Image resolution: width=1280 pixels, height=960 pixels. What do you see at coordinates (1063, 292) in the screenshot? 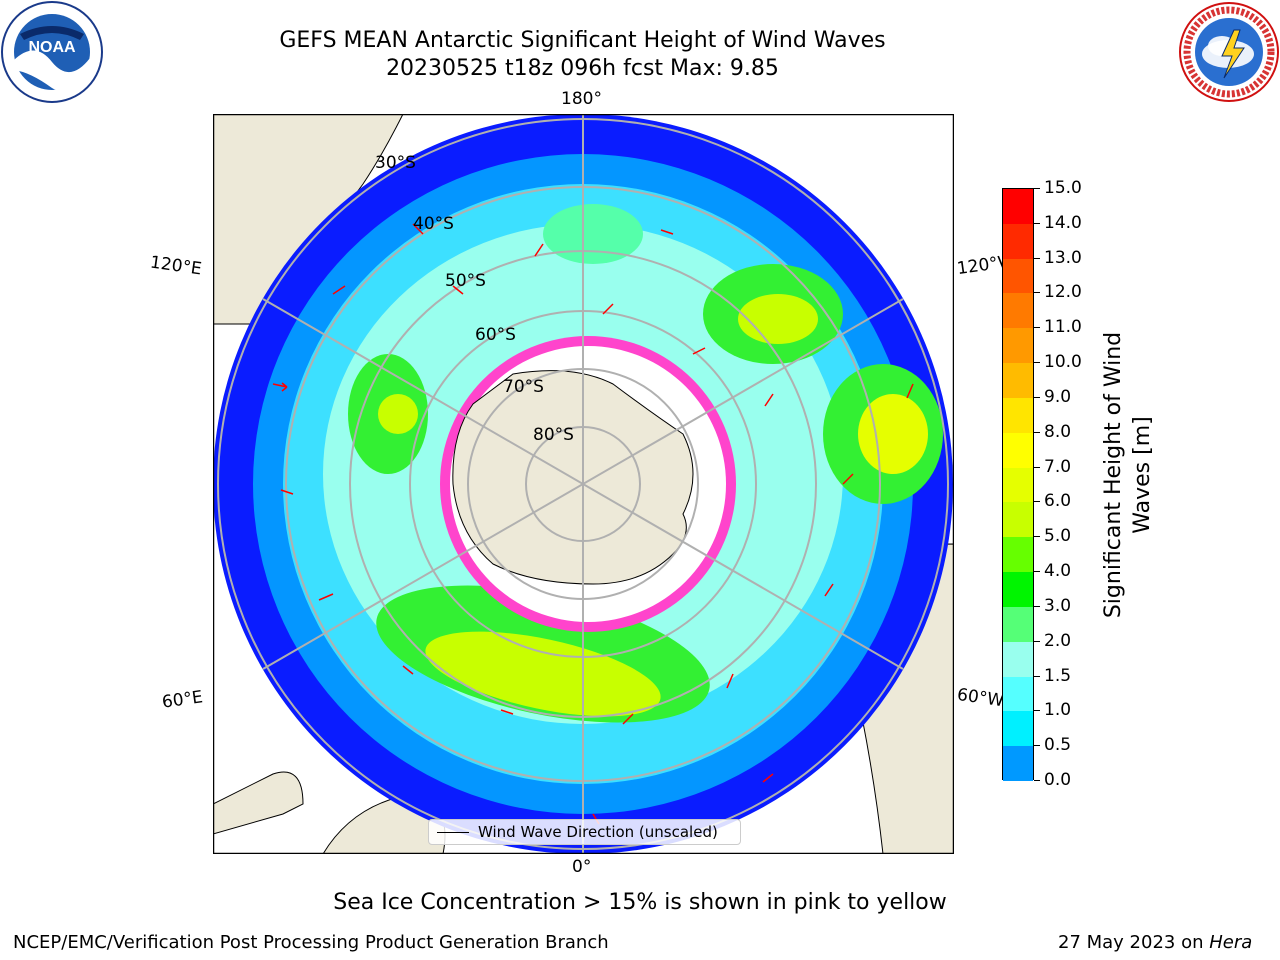
I see `colorbar-tick-label: 12.0` at bounding box center [1063, 292].